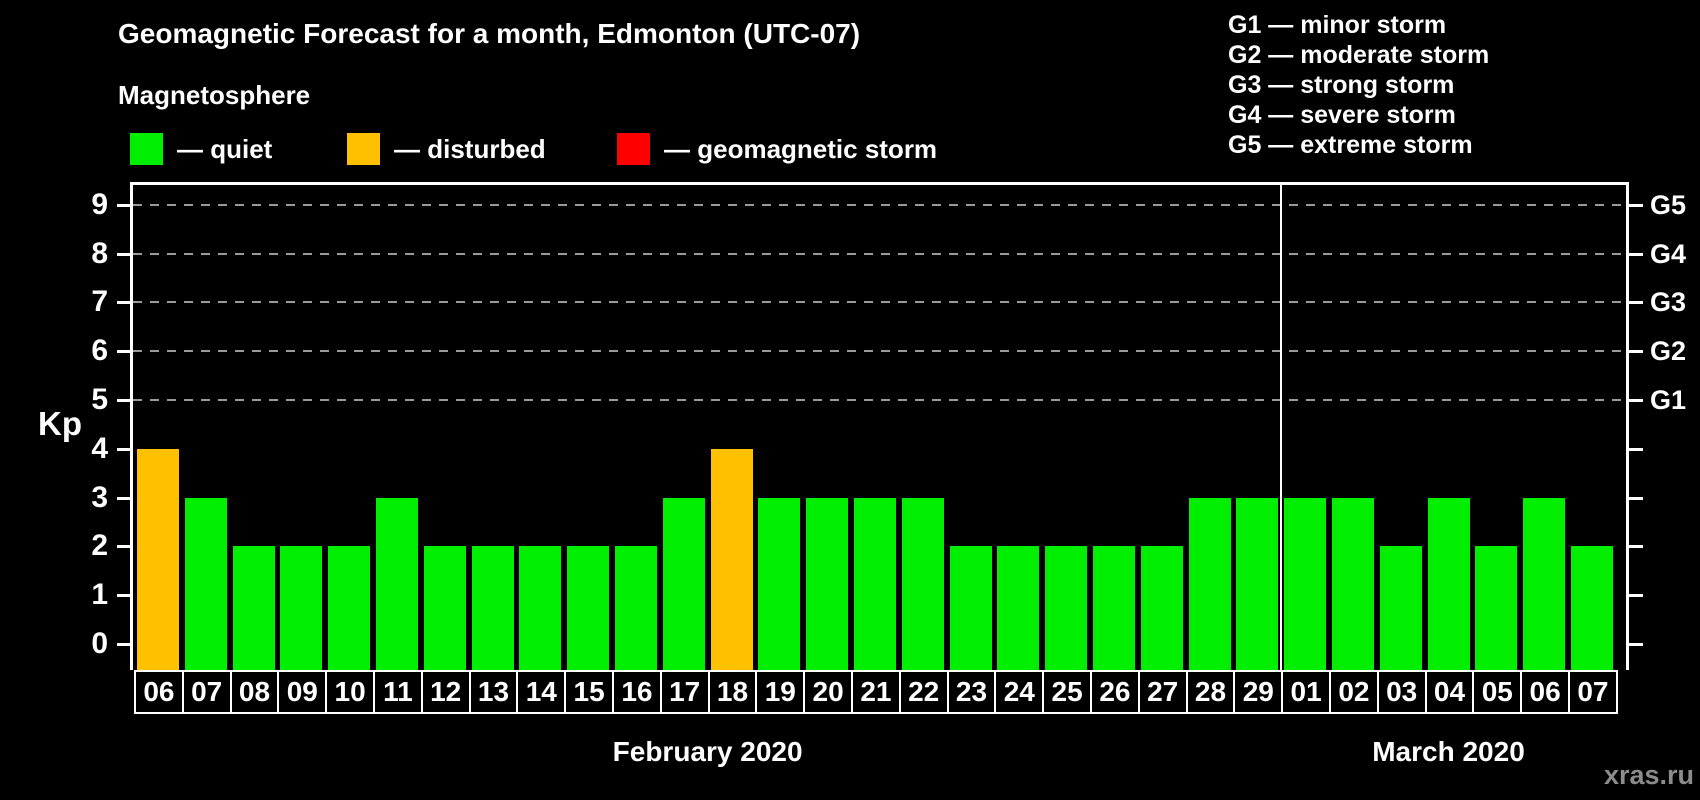 This screenshot has height=800, width=1700. Describe the element at coordinates (1449, 692) in the screenshot. I see `date-cell-1-04: 04` at that location.